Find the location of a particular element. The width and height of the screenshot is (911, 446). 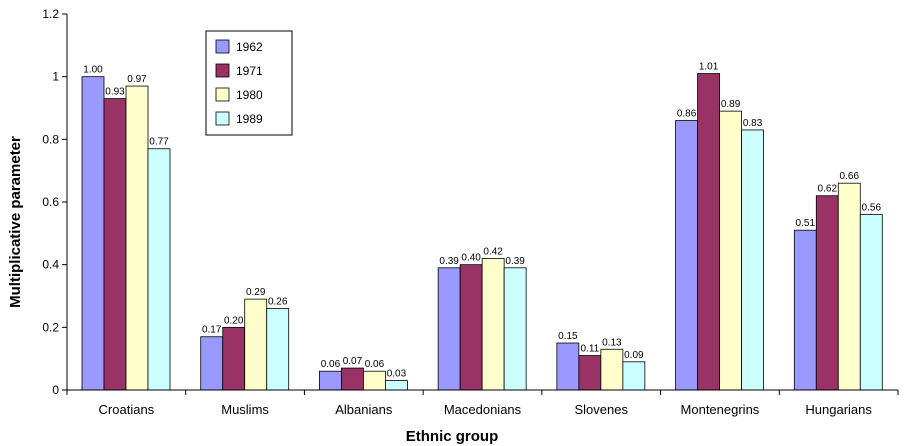

data-label: 0.29 is located at coordinates (256, 292).